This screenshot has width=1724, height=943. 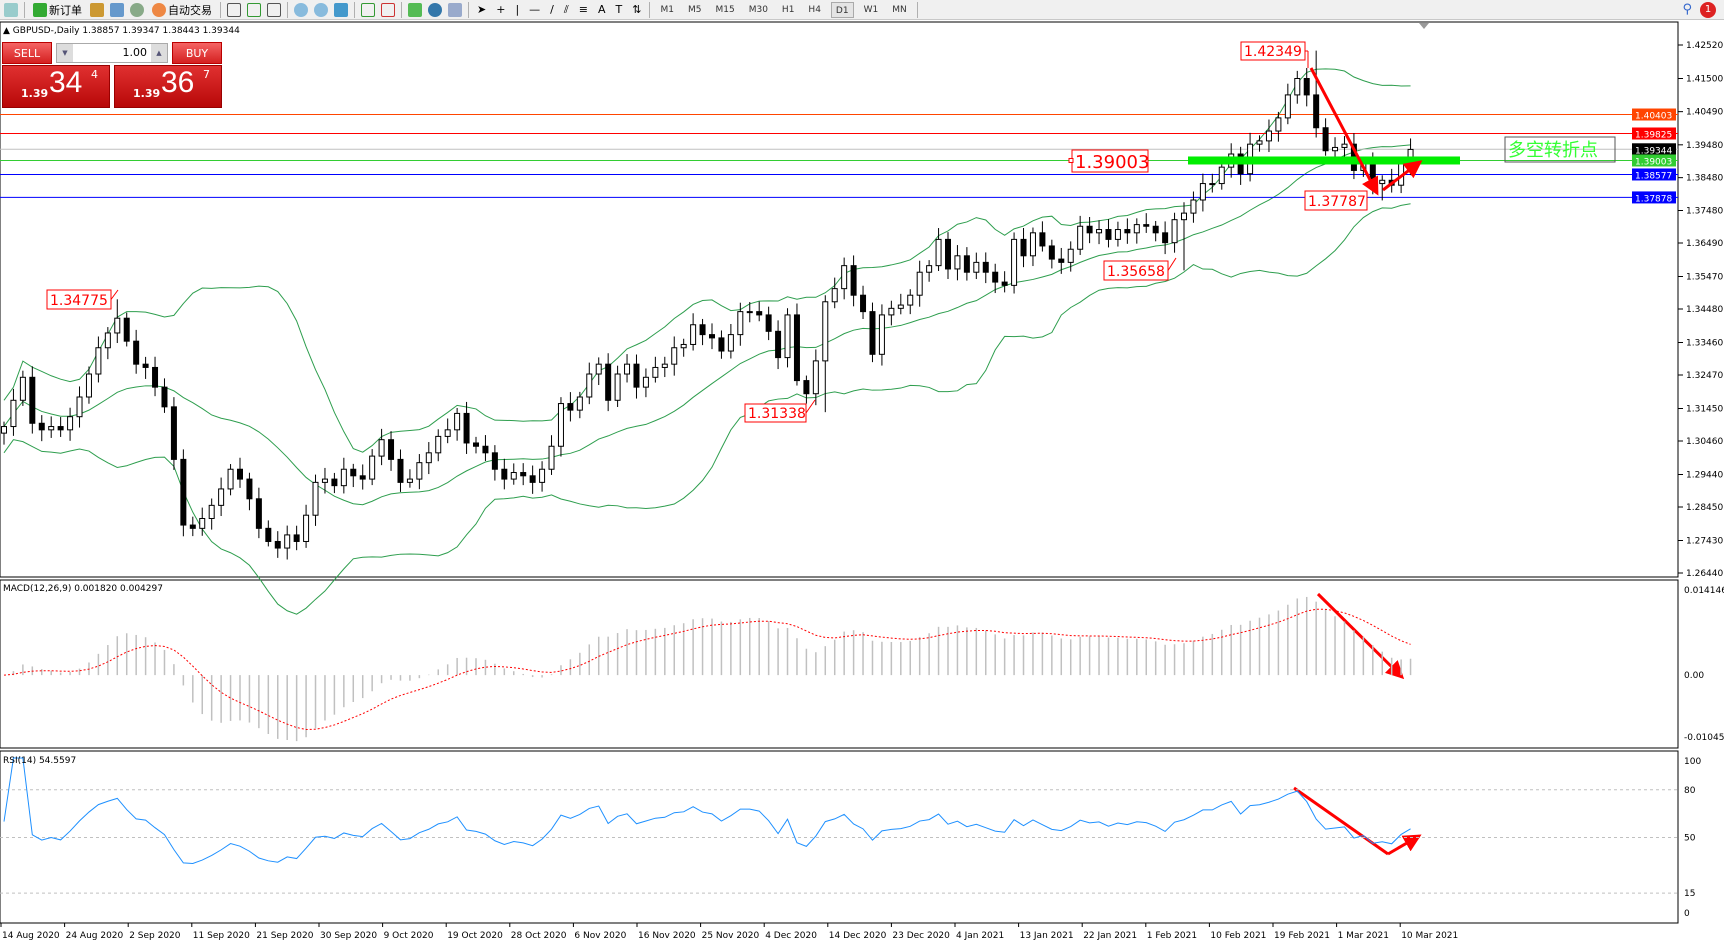 I want to click on horizontal-line-icon: —, so click(x=535, y=9).